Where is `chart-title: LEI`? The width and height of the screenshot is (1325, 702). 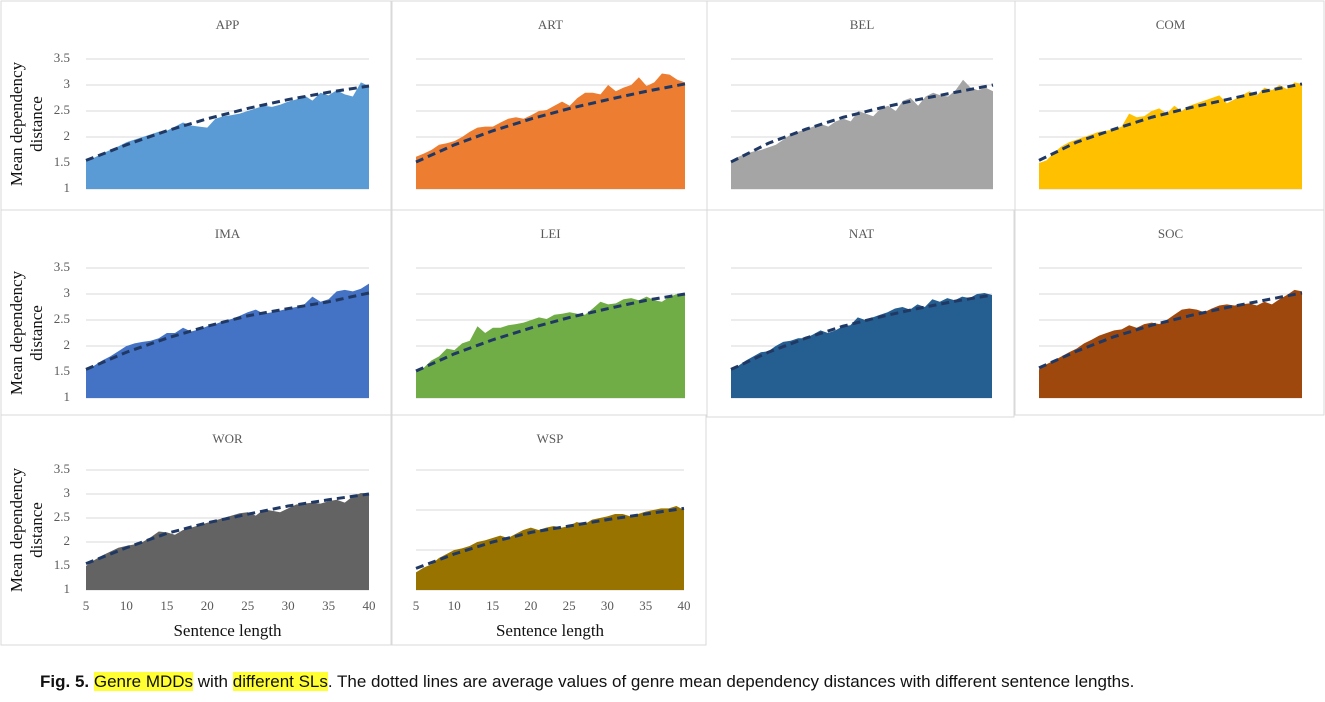 chart-title: LEI is located at coordinates (550, 233).